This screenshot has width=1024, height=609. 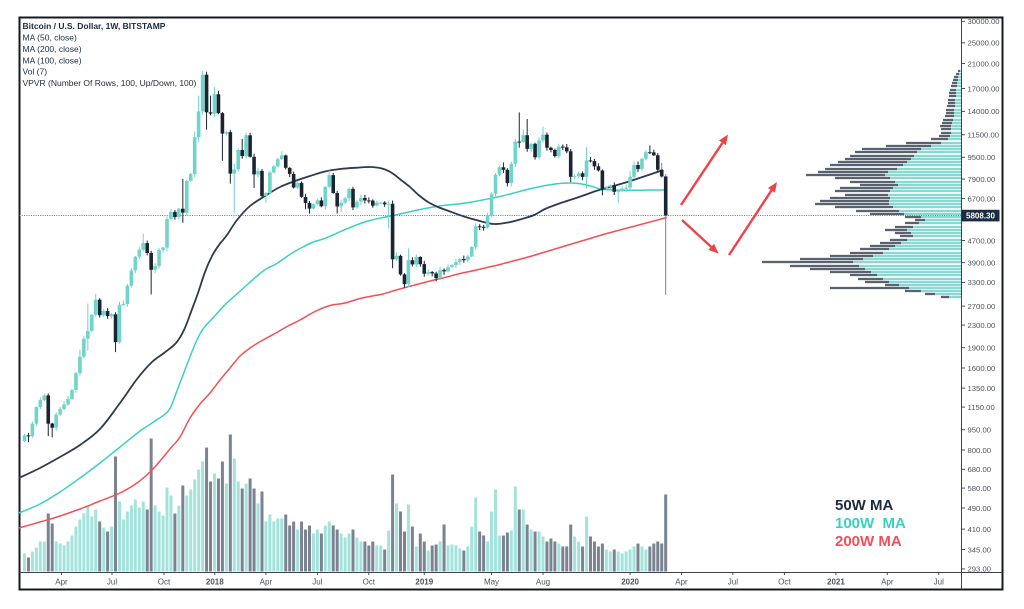 What do you see at coordinates (980, 216) in the screenshot?
I see `svg-text: 5808.30` at bounding box center [980, 216].